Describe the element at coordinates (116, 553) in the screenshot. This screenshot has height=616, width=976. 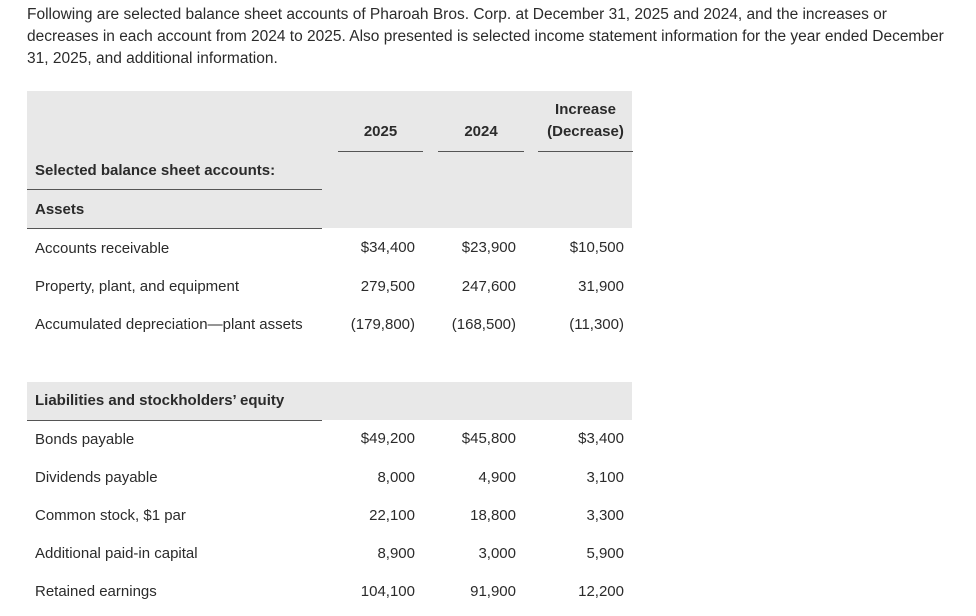
I see `row-label: Additional paid-in capital` at that location.